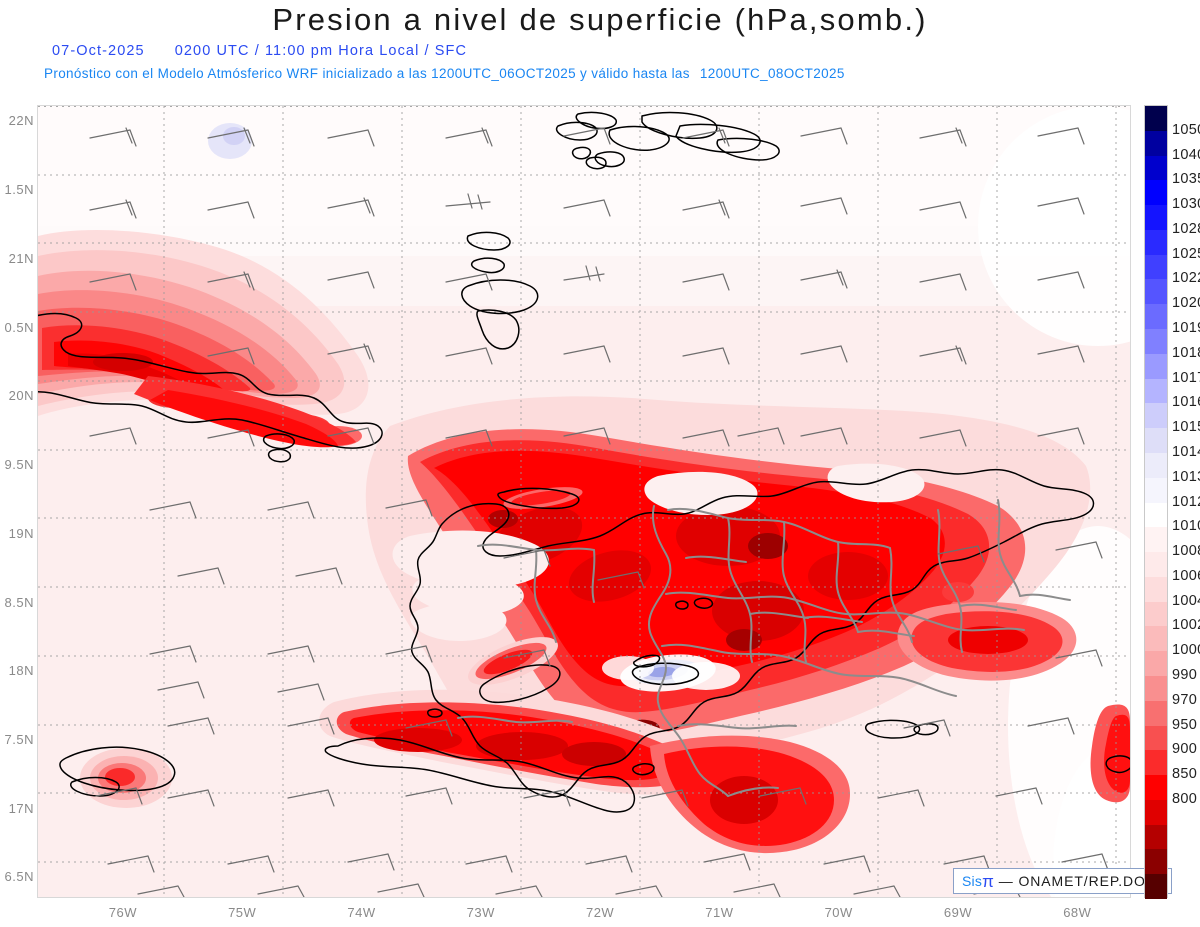 This screenshot has height=927, width=1200. What do you see at coordinates (1186, 476) in the screenshot?
I see `colorbar-tick-label: 1013` at bounding box center [1186, 476].